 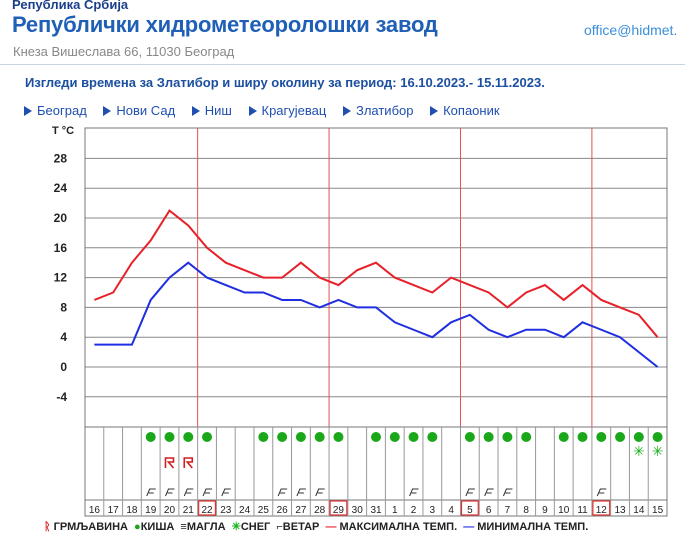 What do you see at coordinates (564, 510) in the screenshot?
I see `day-label: 10` at bounding box center [564, 510].